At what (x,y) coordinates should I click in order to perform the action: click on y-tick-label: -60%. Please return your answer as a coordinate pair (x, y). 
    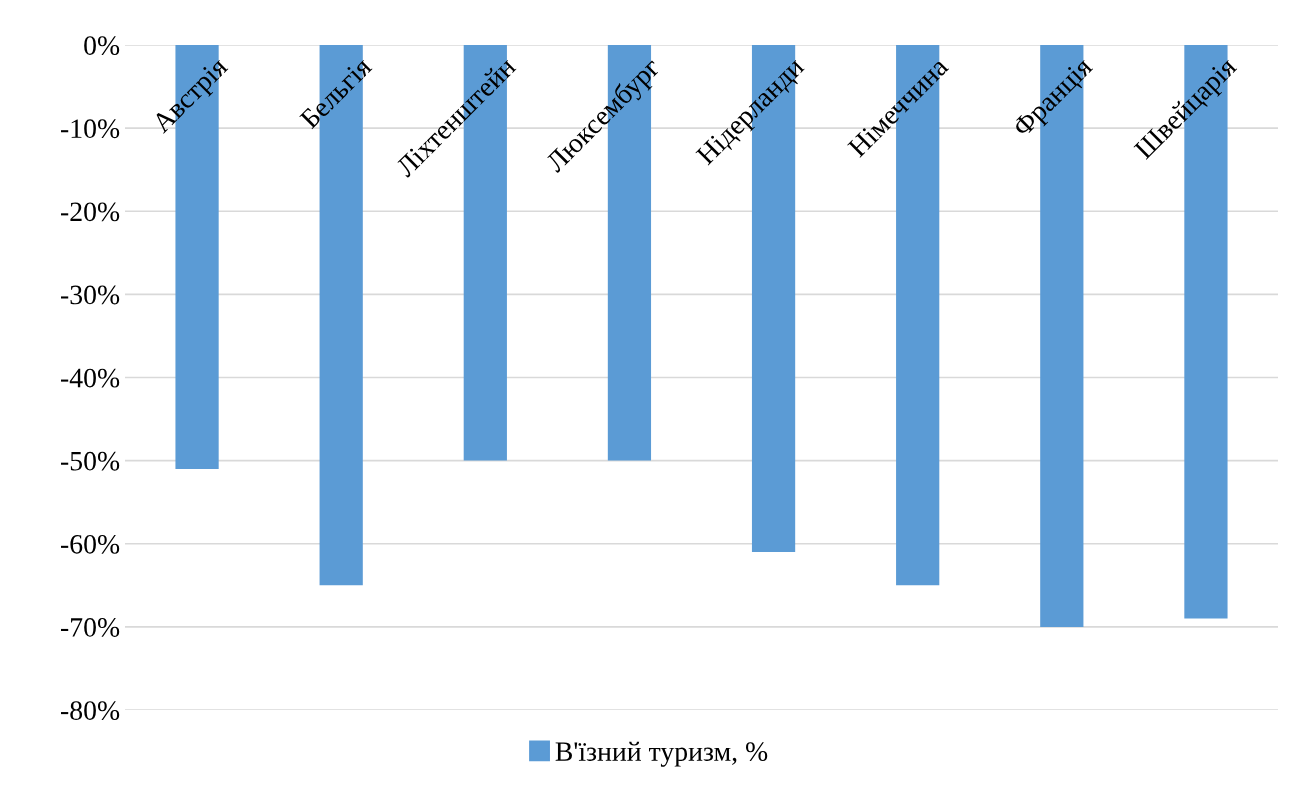
    Looking at the image, I should click on (90, 544).